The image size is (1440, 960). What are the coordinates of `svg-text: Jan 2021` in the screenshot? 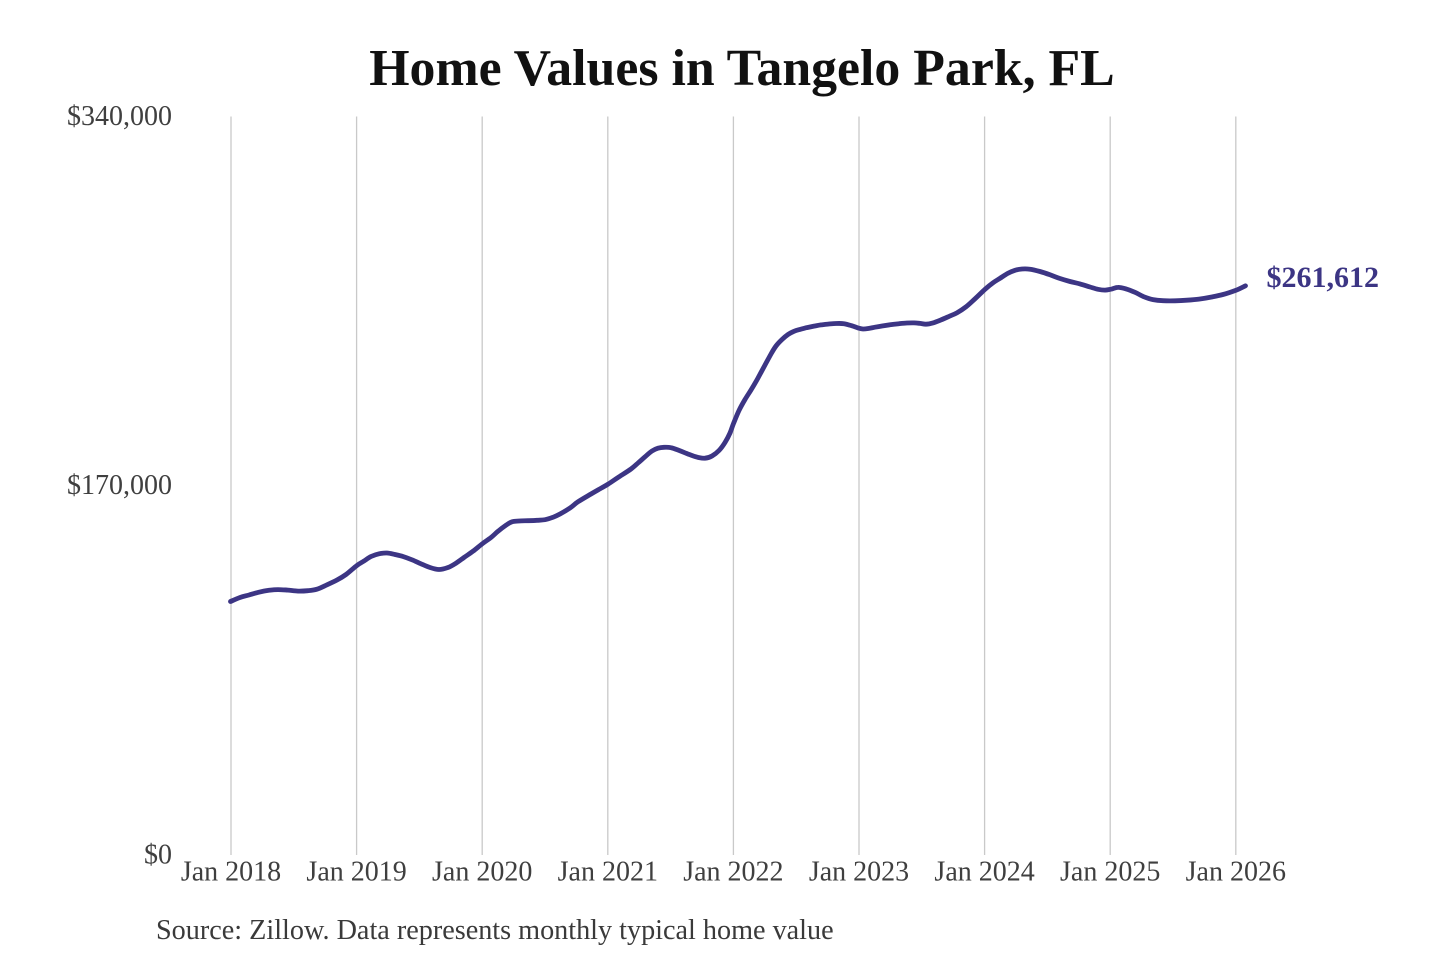 It's located at (608, 872).